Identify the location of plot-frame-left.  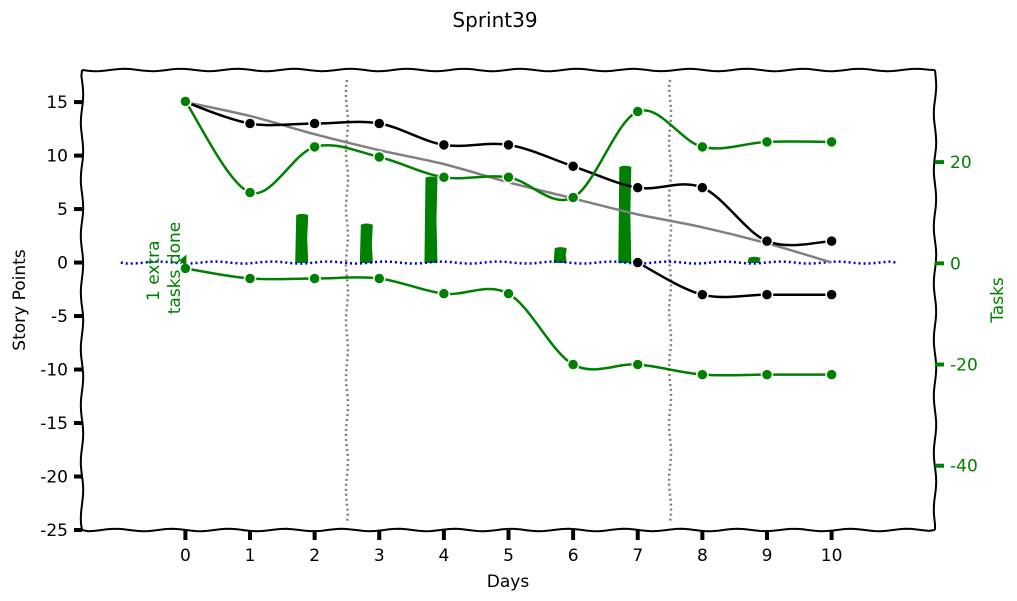
(82, 300).